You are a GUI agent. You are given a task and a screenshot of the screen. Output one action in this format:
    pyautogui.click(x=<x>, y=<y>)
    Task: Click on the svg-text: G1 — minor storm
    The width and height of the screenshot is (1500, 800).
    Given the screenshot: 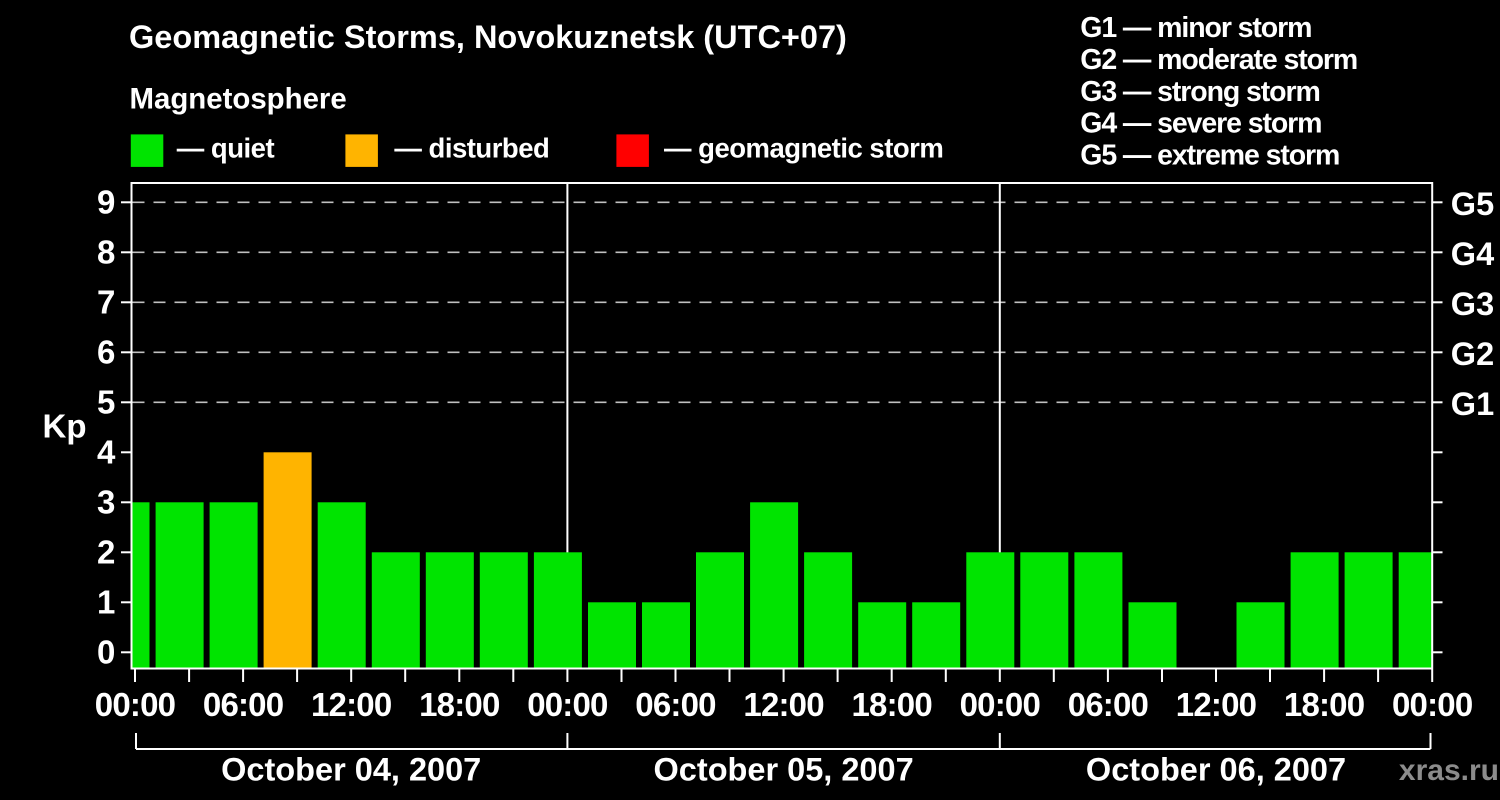 What is the action you would take?
    pyautogui.click(x=1195, y=28)
    